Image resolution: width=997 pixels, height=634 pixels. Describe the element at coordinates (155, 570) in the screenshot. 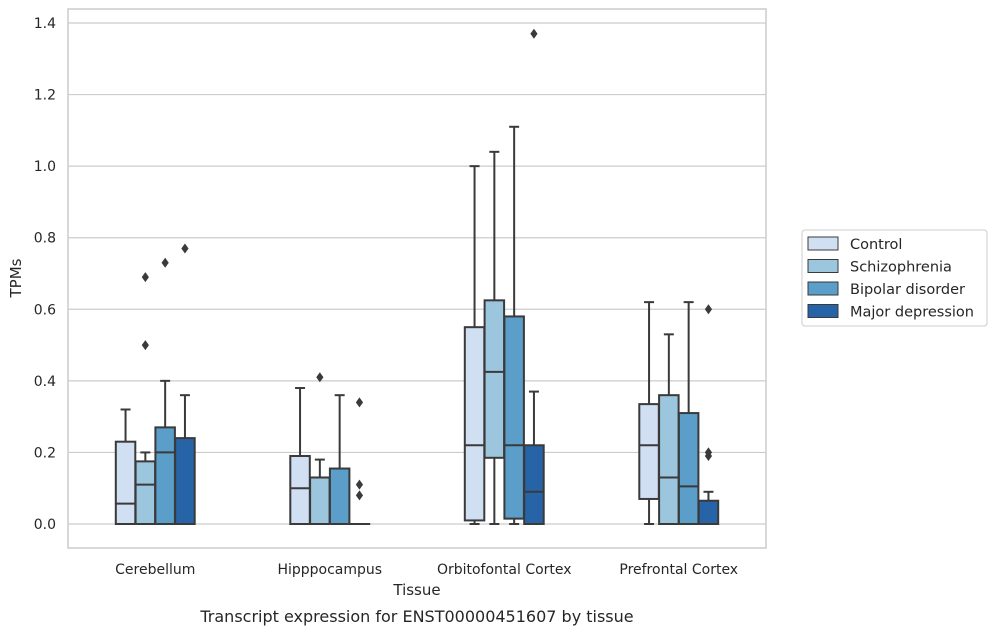

I see `x-tick-label: Cerebellum` at that location.